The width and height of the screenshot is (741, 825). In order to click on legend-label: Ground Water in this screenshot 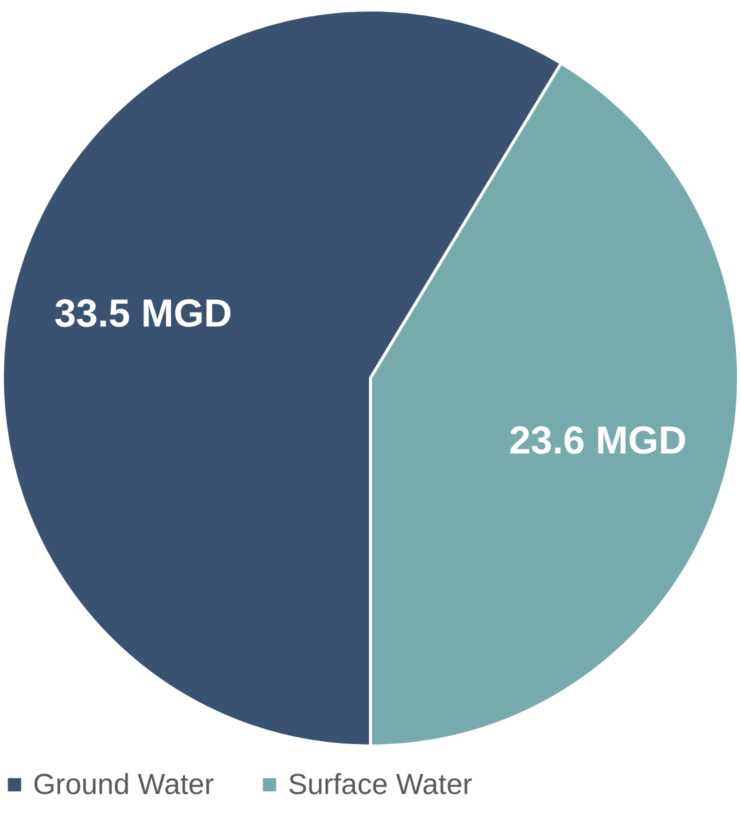, I will do `click(123, 784)`.